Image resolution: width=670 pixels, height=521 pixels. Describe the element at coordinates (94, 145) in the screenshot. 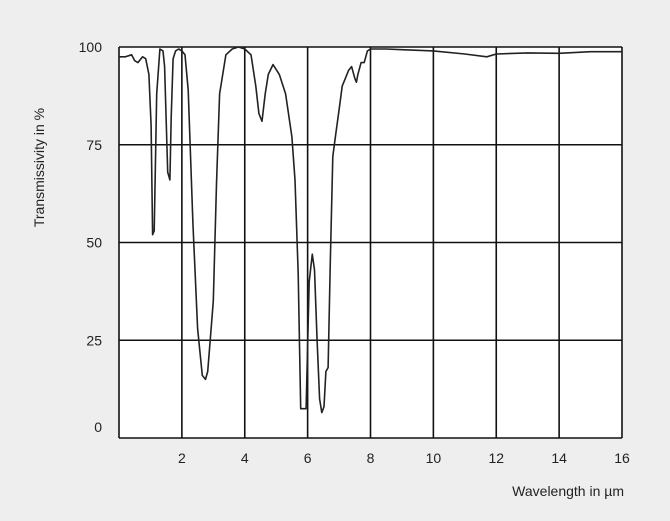

I see `y-tick-label: 75` at that location.